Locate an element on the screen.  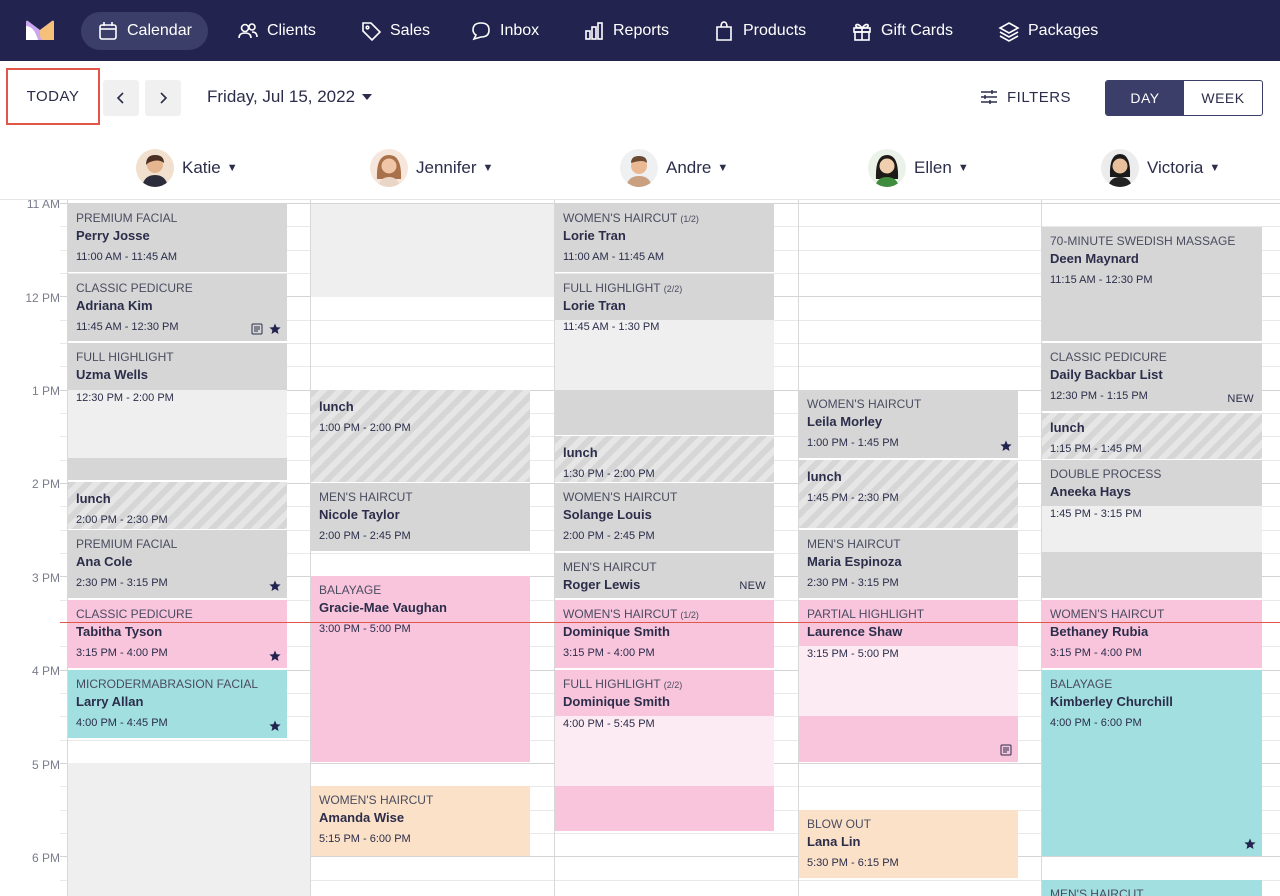
appointment-service: MICRODERMABRASION FACIAL is located at coordinates (167, 684).